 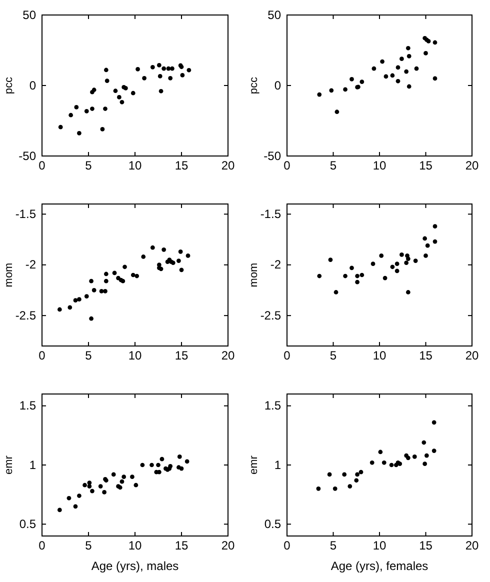 I want to click on y-tick-label: -1.5, so click(x=25, y=213).